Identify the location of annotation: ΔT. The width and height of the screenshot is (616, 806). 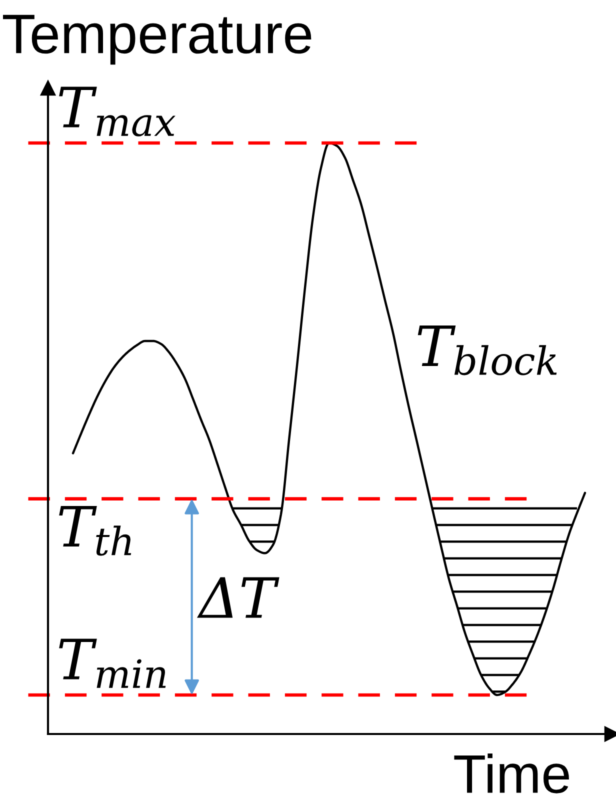
(238, 597).